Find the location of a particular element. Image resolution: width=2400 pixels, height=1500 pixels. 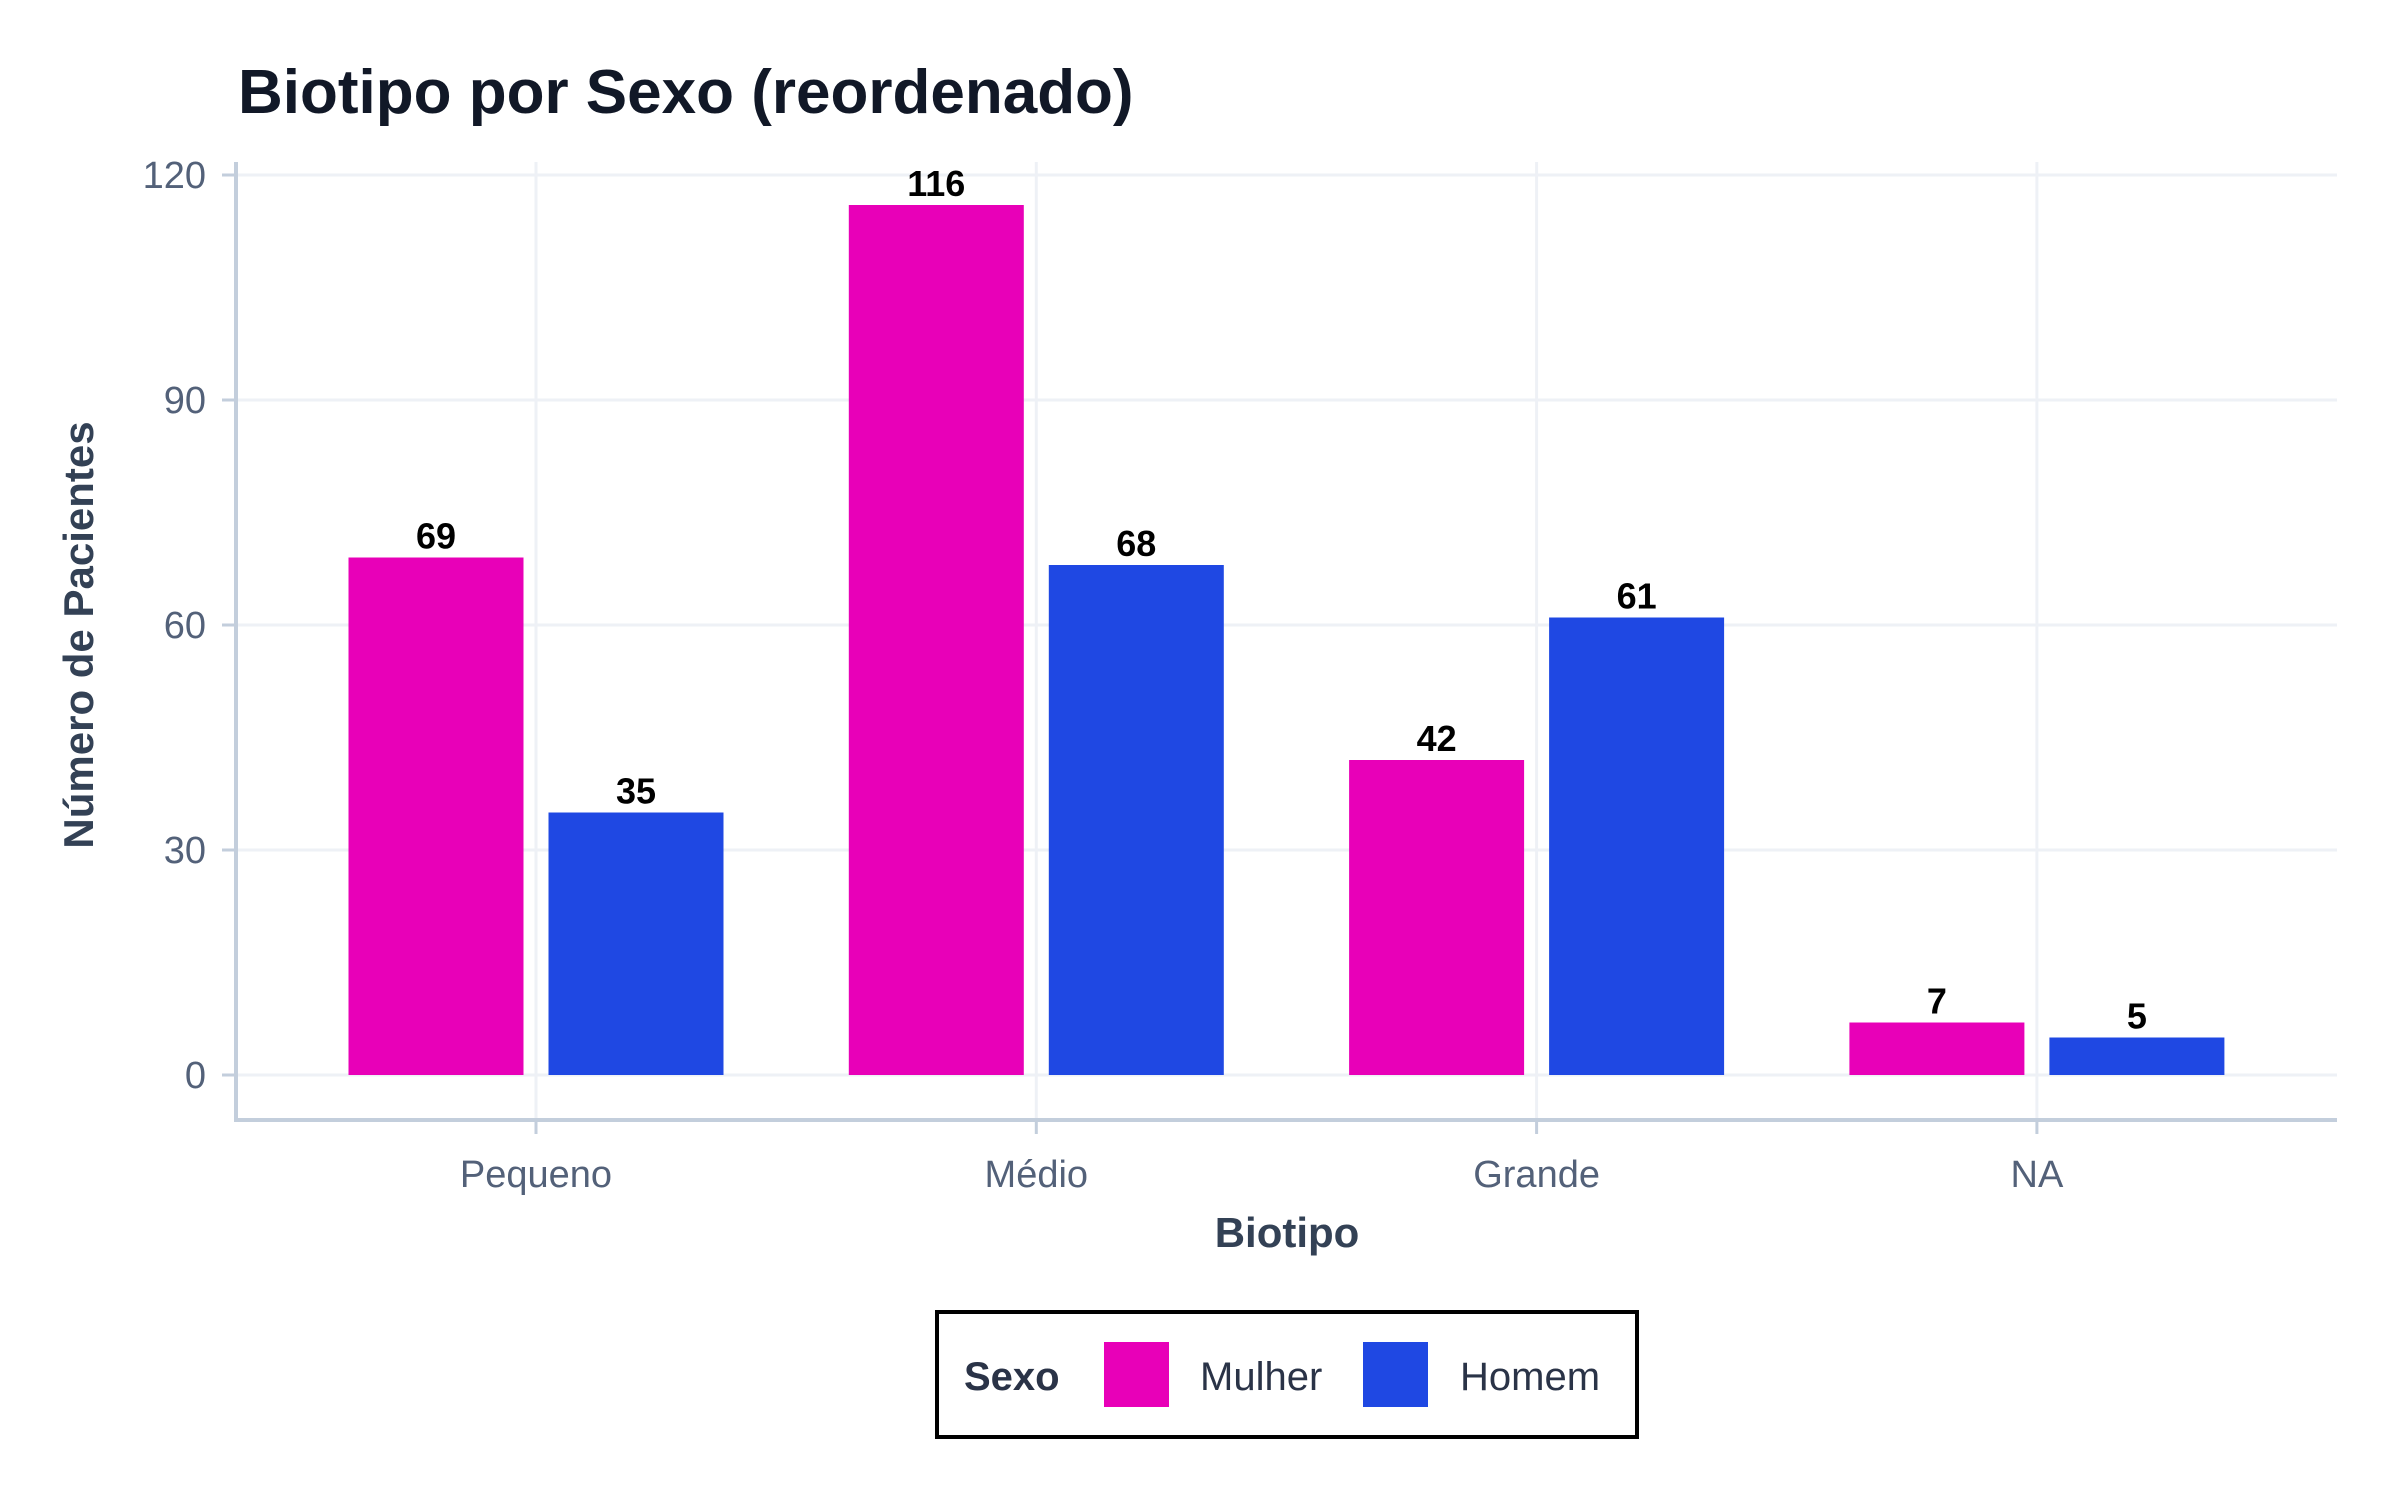

data-label: 116 is located at coordinates (936, 183).